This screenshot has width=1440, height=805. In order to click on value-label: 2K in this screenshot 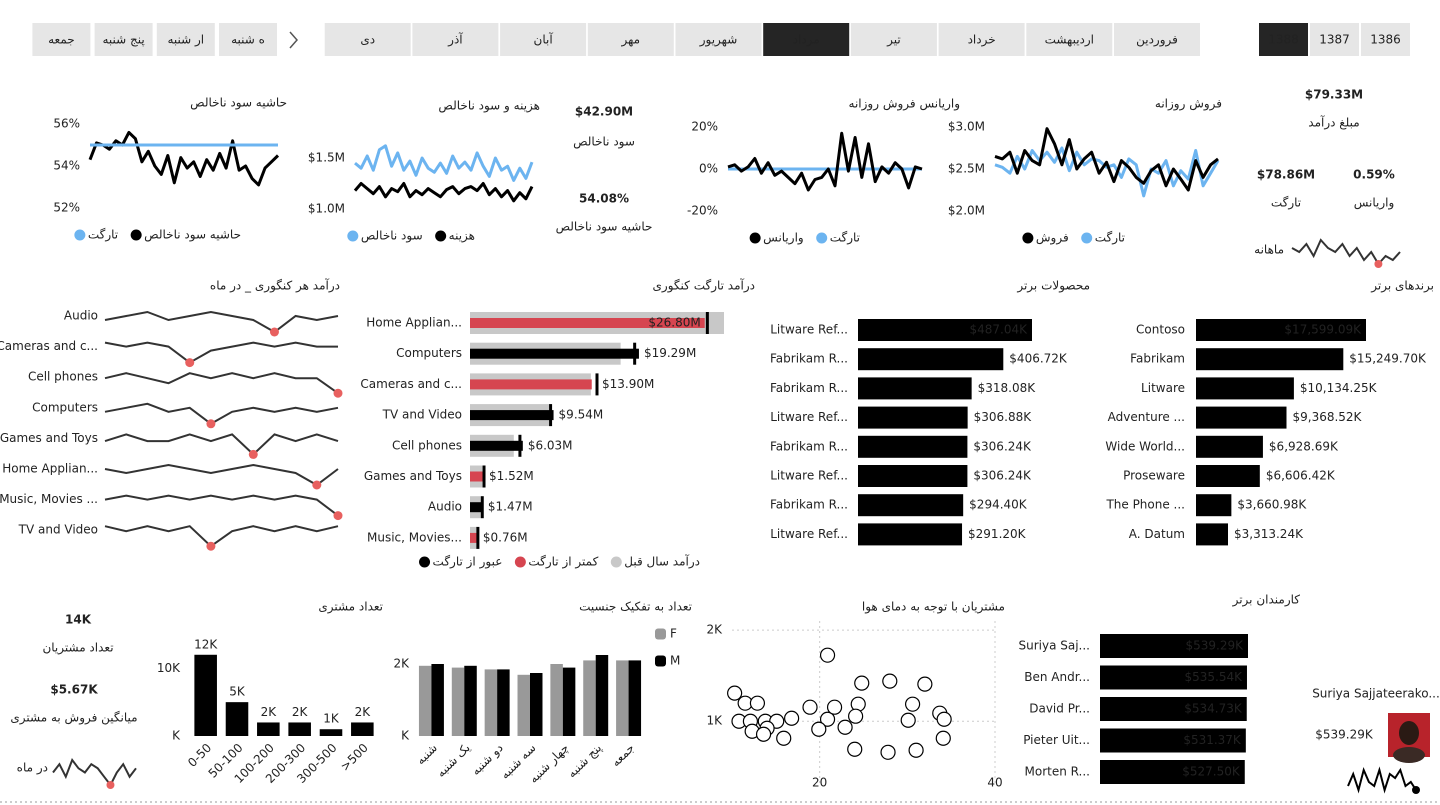, I will do `click(300, 712)`.